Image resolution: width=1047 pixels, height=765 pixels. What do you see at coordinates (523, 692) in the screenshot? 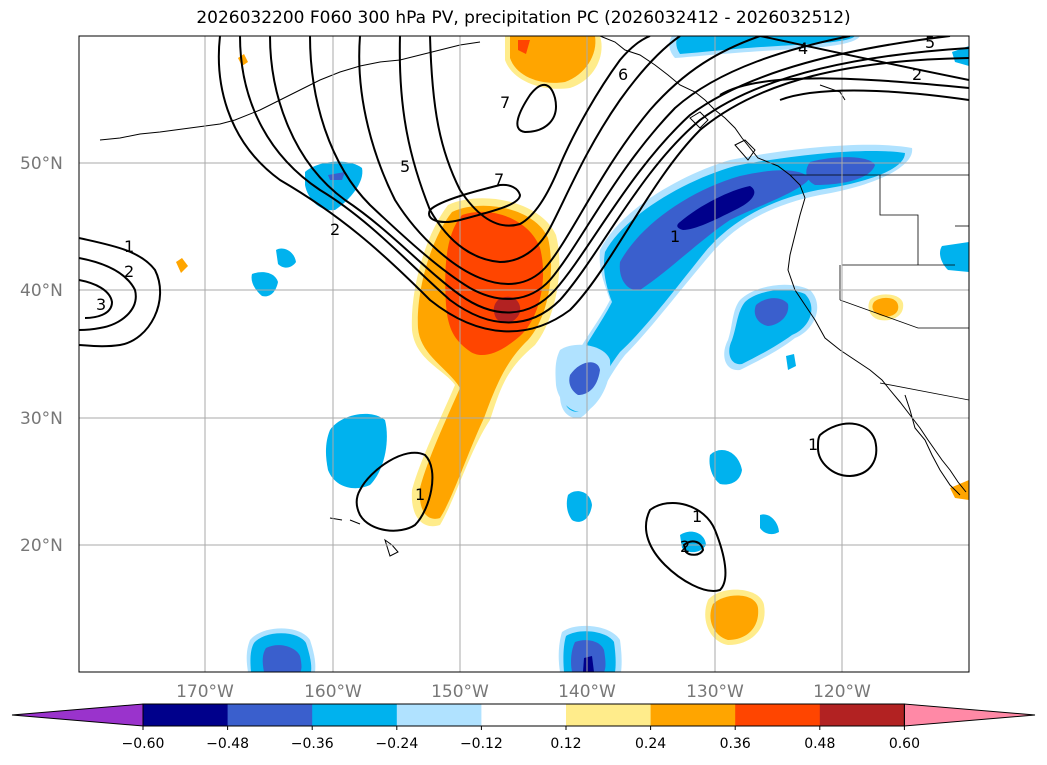
I see `longitude-labels: 170°W 160°W 150°W 140°W 130°W 120°W` at bounding box center [523, 692].